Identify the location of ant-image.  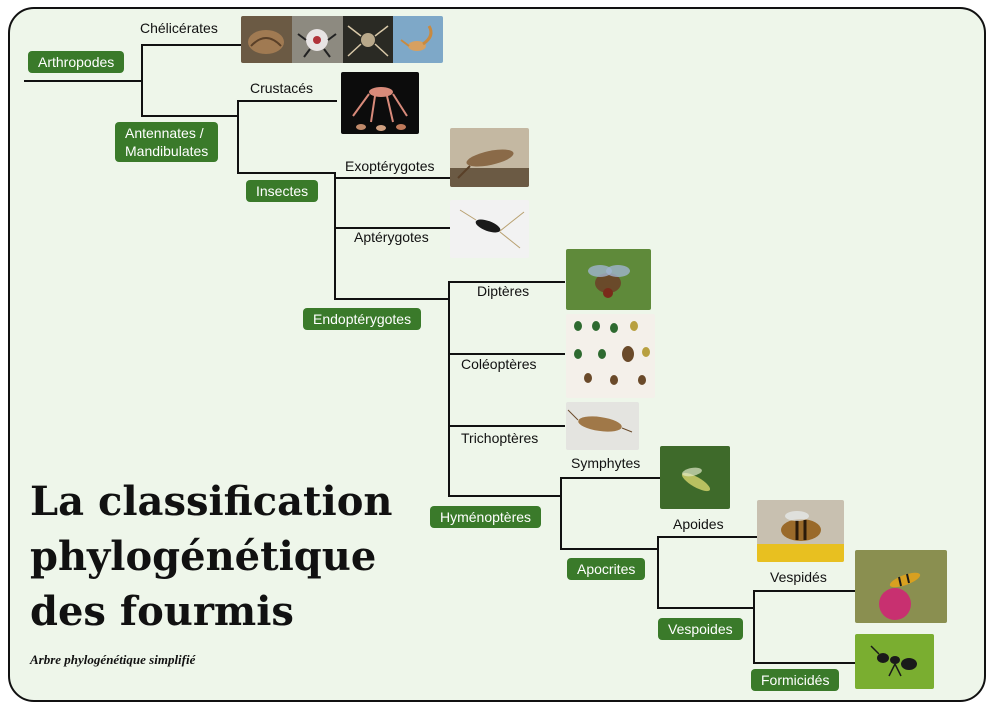
(894, 661).